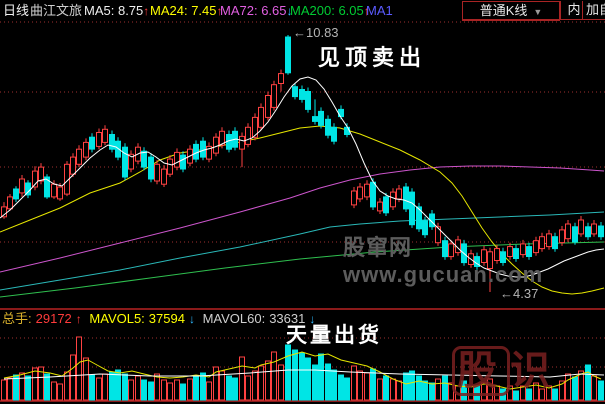 The width and height of the screenshot is (605, 404). I want to click on ma24-value: 7.45, so click(204, 10).